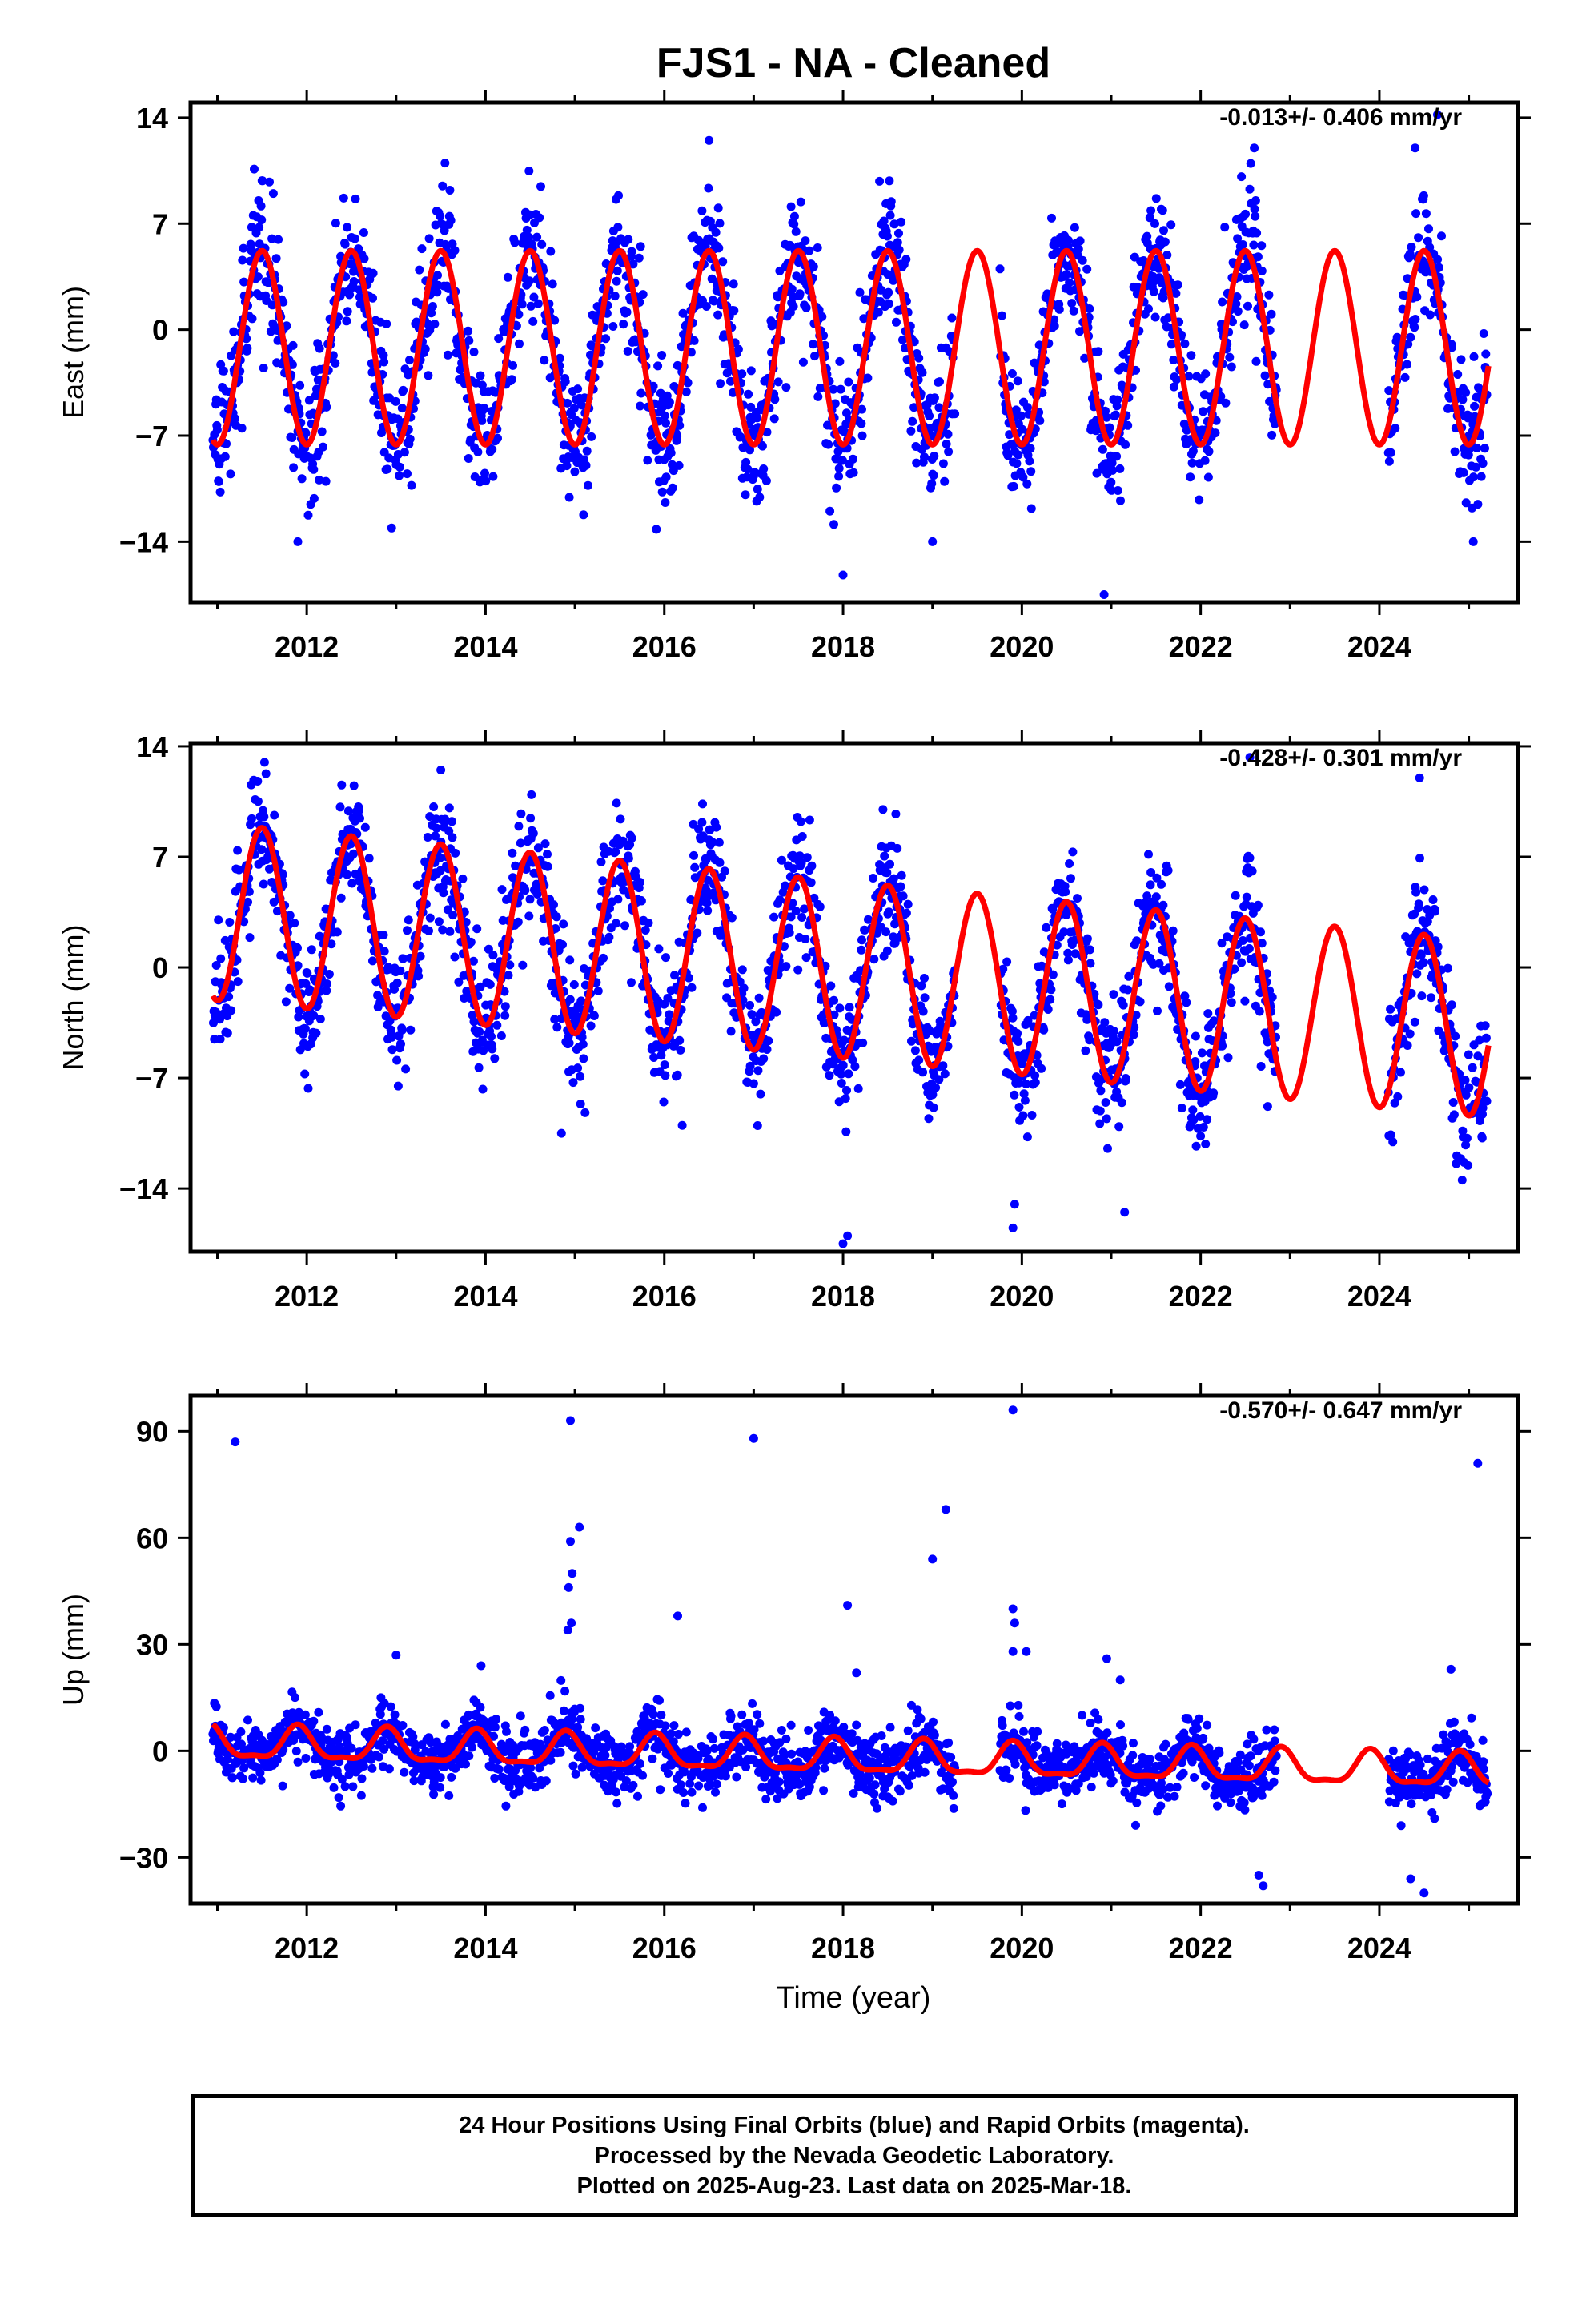 The image size is (1582, 2324). I want to click on figure-title: FJS1 - NA - Cleaned, so click(853, 63).